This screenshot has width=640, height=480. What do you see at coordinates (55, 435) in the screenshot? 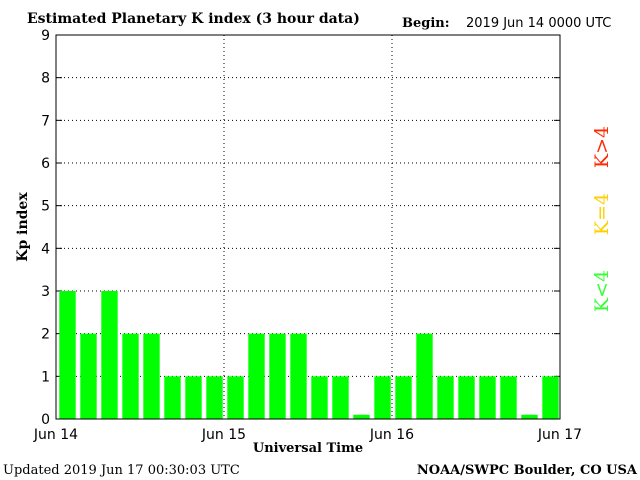
I see `x-tick-label: Jun 14` at bounding box center [55, 435].